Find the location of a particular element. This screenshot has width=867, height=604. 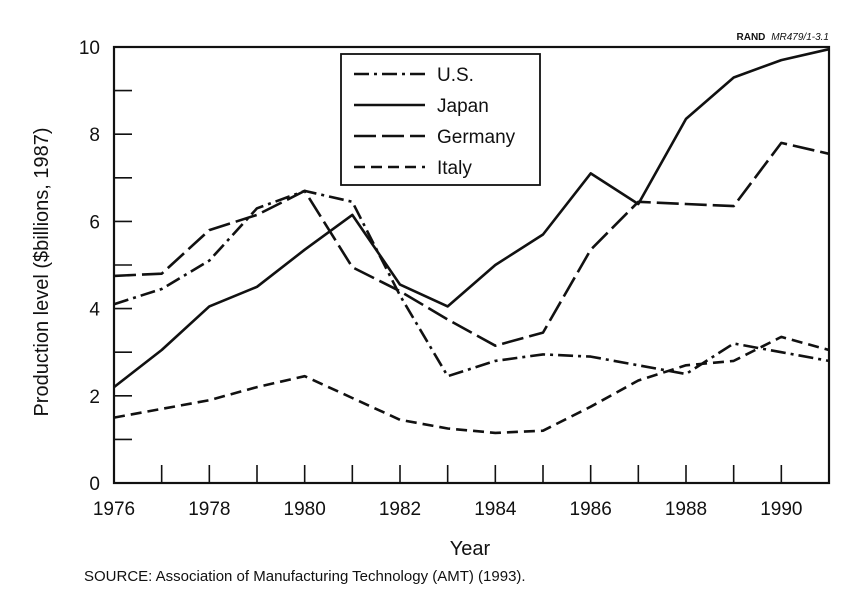

y-tick-label: 6 is located at coordinates (94, 222).